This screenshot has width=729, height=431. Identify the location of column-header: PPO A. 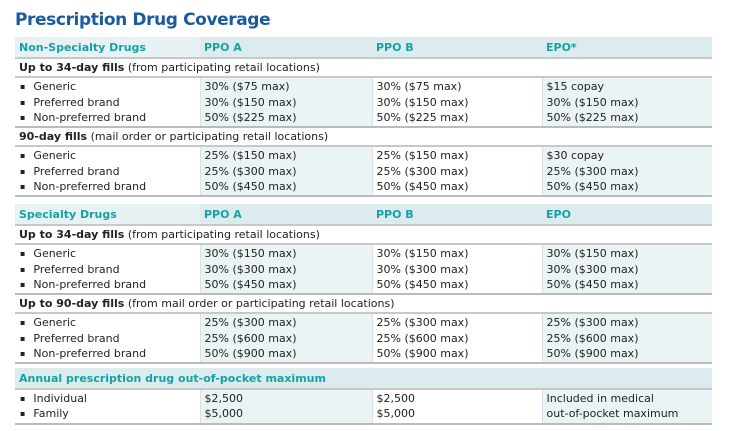
(286, 214).